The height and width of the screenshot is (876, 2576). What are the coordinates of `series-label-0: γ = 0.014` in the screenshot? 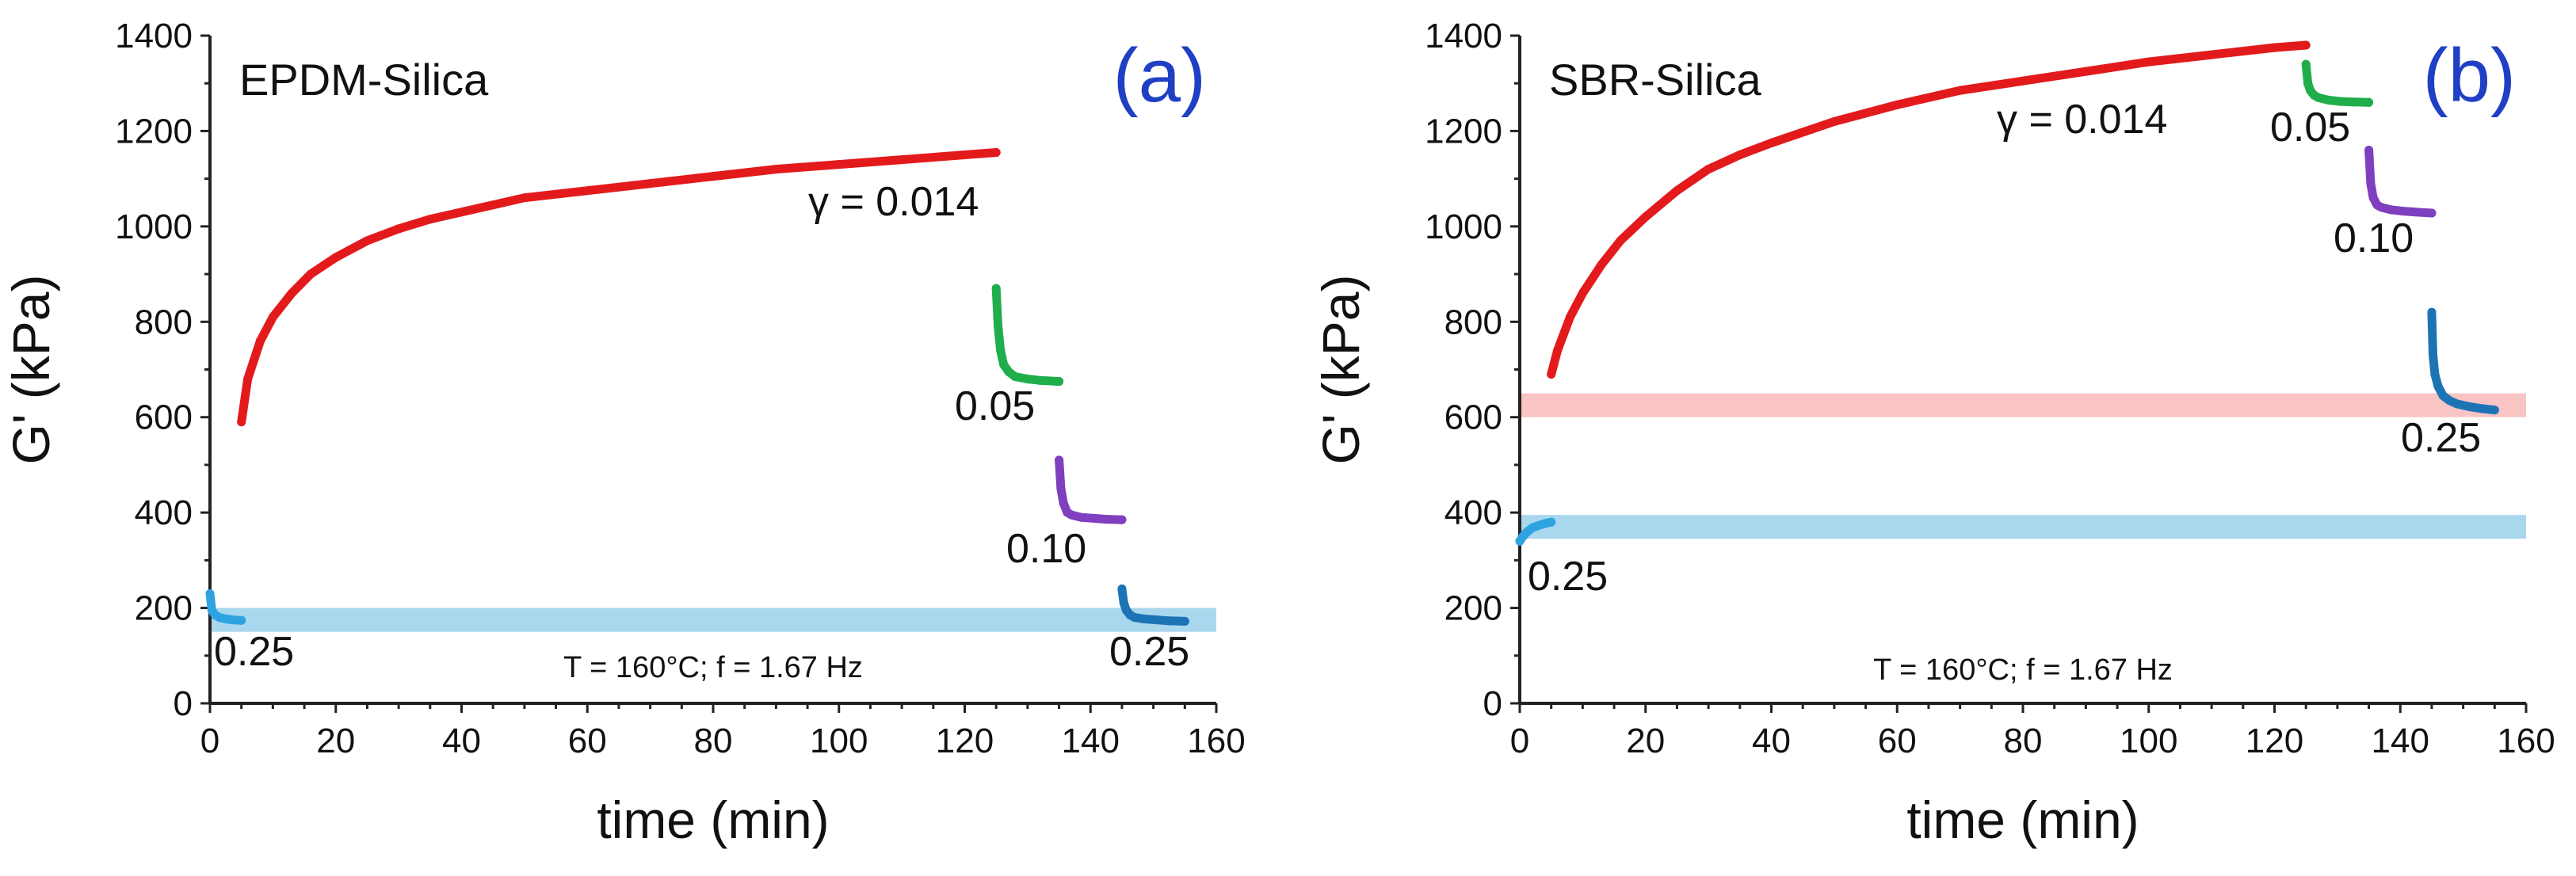 It's located at (2082, 120).